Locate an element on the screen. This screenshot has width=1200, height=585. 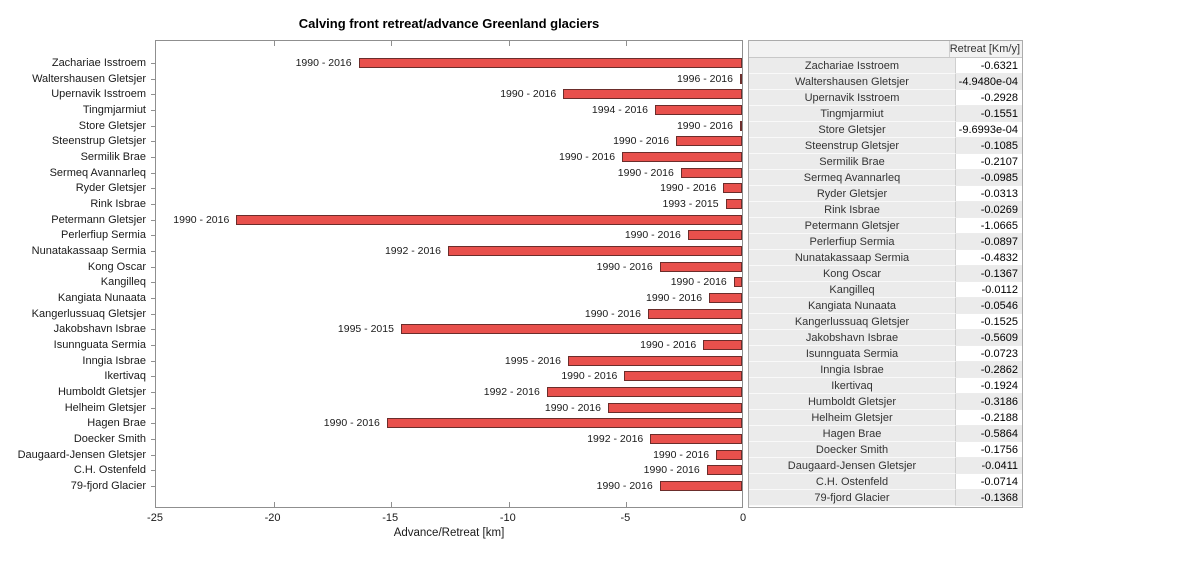
table-cell-glacier: Sermilik Brae is located at coordinates (852, 162).